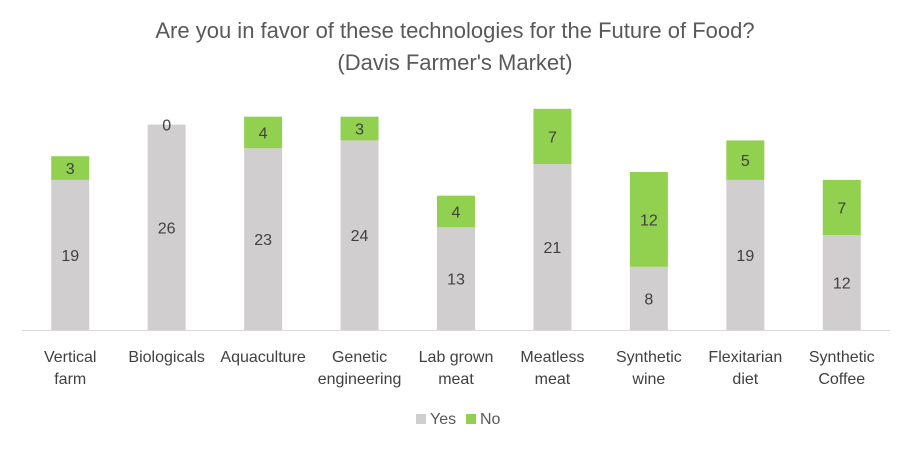 This screenshot has width=910, height=455. Describe the element at coordinates (649, 357) in the screenshot. I see `category-label-6-line-1: Synthetic` at that location.